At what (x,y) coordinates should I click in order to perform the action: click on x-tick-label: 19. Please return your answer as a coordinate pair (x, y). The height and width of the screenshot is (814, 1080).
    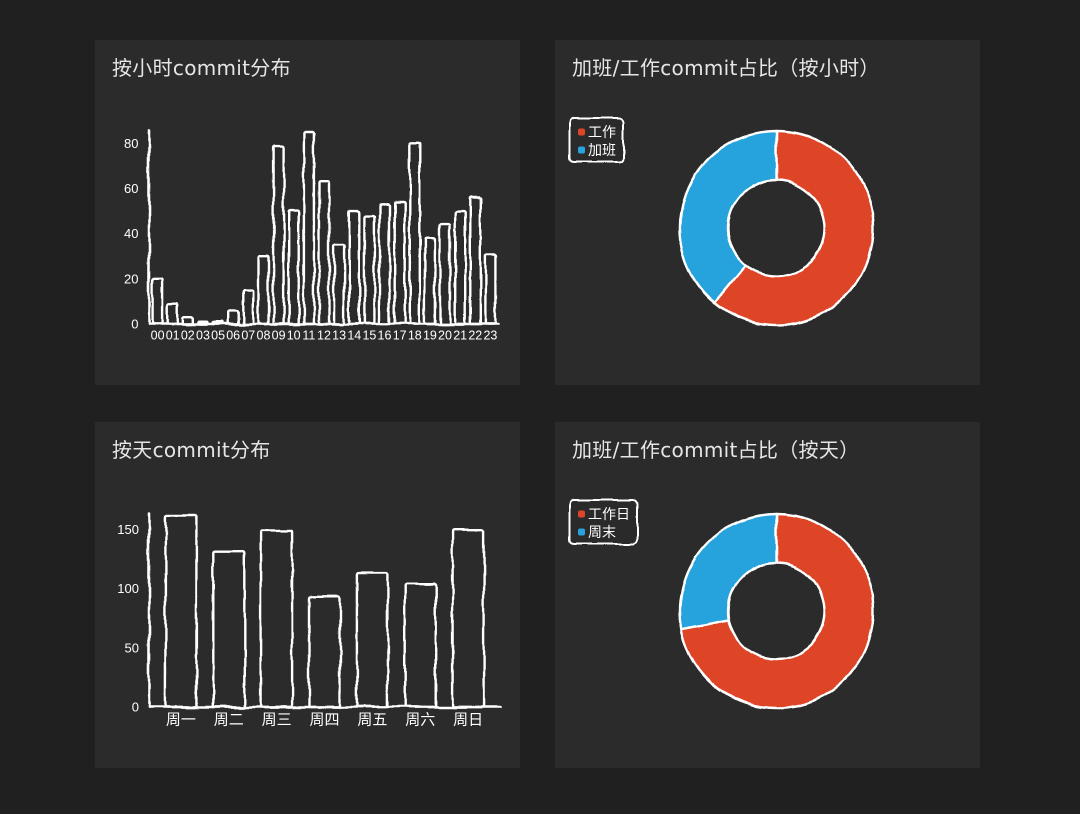
    Looking at the image, I should click on (430, 336).